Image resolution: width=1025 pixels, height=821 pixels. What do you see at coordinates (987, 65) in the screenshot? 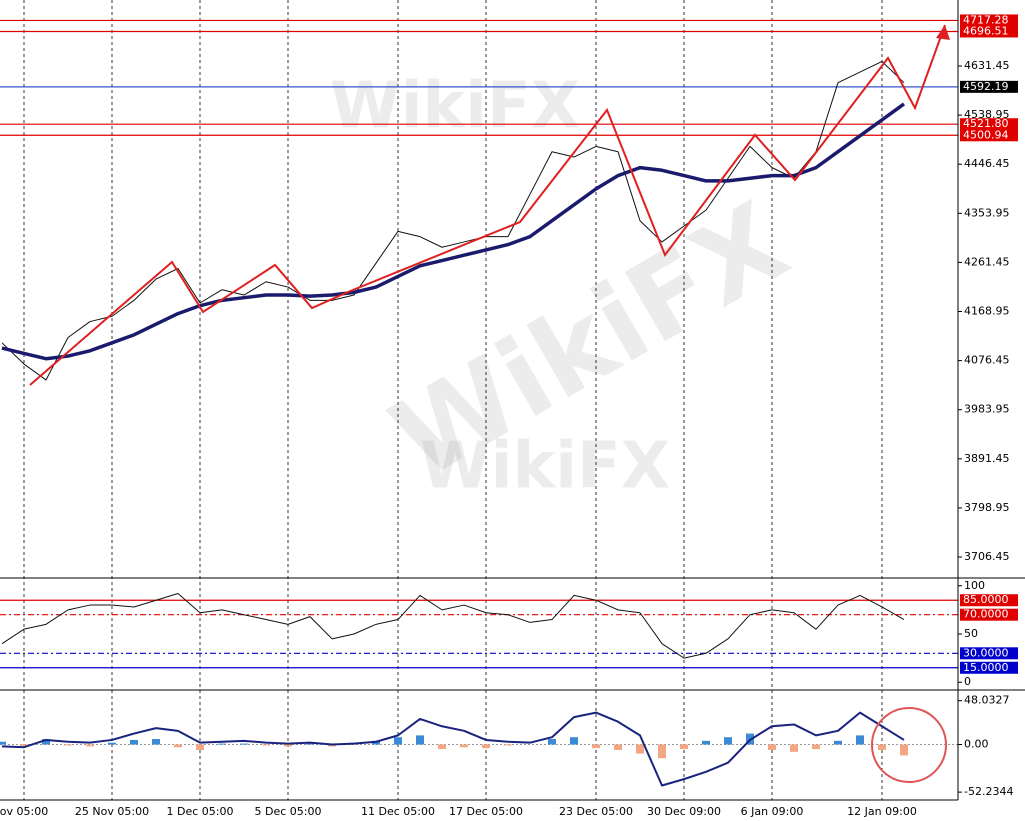
I see `y-tick-label: 4631.45` at bounding box center [987, 65].